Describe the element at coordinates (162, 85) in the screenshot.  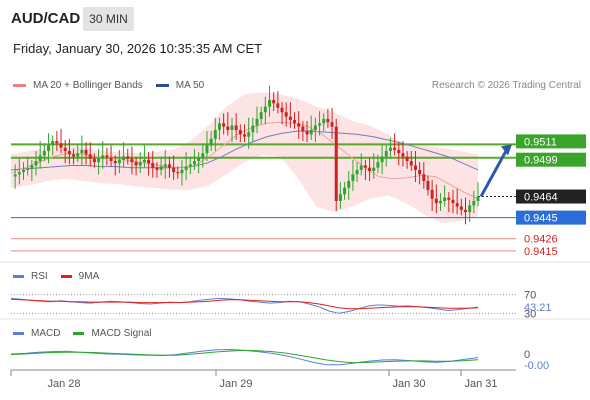
I see `ma50-swatch` at that location.